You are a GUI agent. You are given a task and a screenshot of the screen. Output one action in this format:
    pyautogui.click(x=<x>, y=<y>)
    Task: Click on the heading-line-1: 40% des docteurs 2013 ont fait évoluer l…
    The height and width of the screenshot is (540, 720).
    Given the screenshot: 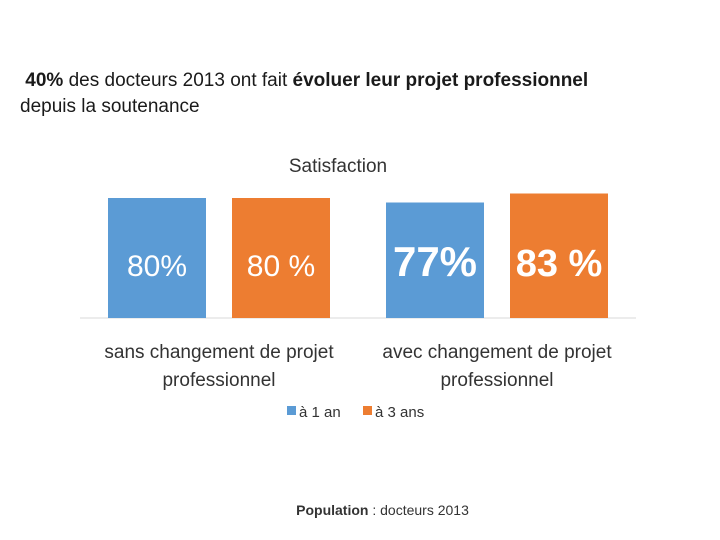 What is the action you would take?
    pyautogui.click(x=360, y=81)
    